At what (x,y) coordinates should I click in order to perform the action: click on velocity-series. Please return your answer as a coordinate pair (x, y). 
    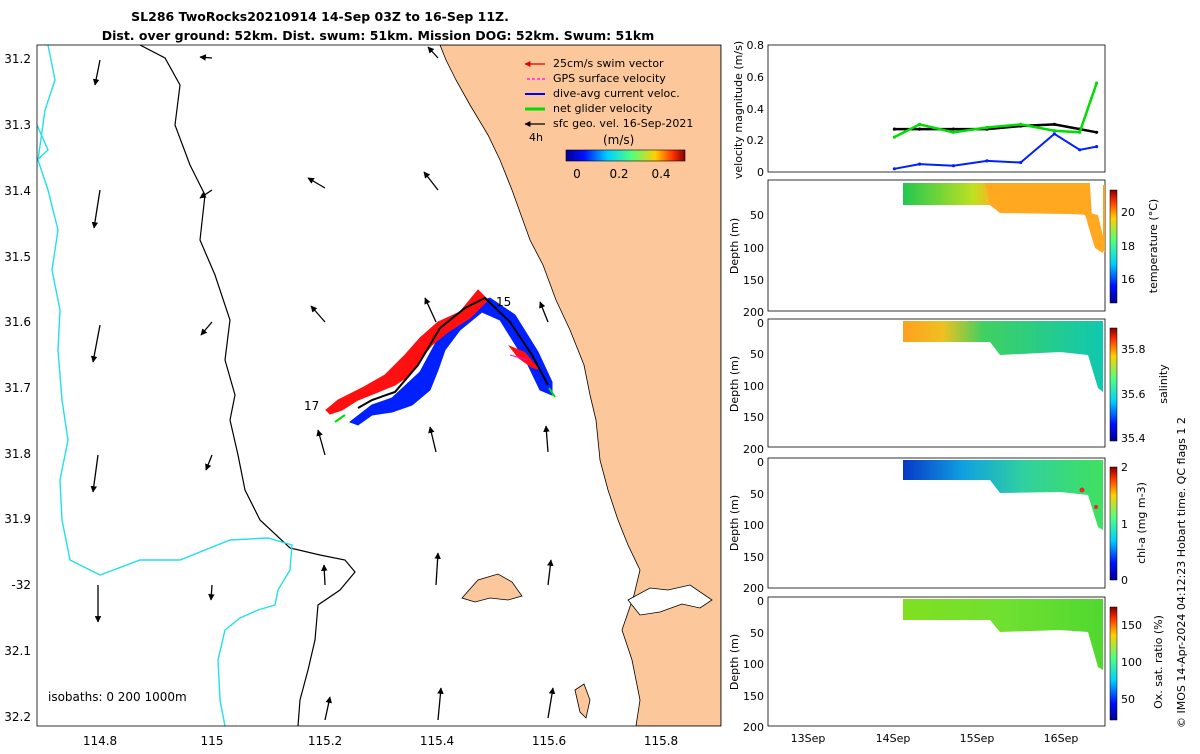
    Looking at the image, I should click on (995, 126).